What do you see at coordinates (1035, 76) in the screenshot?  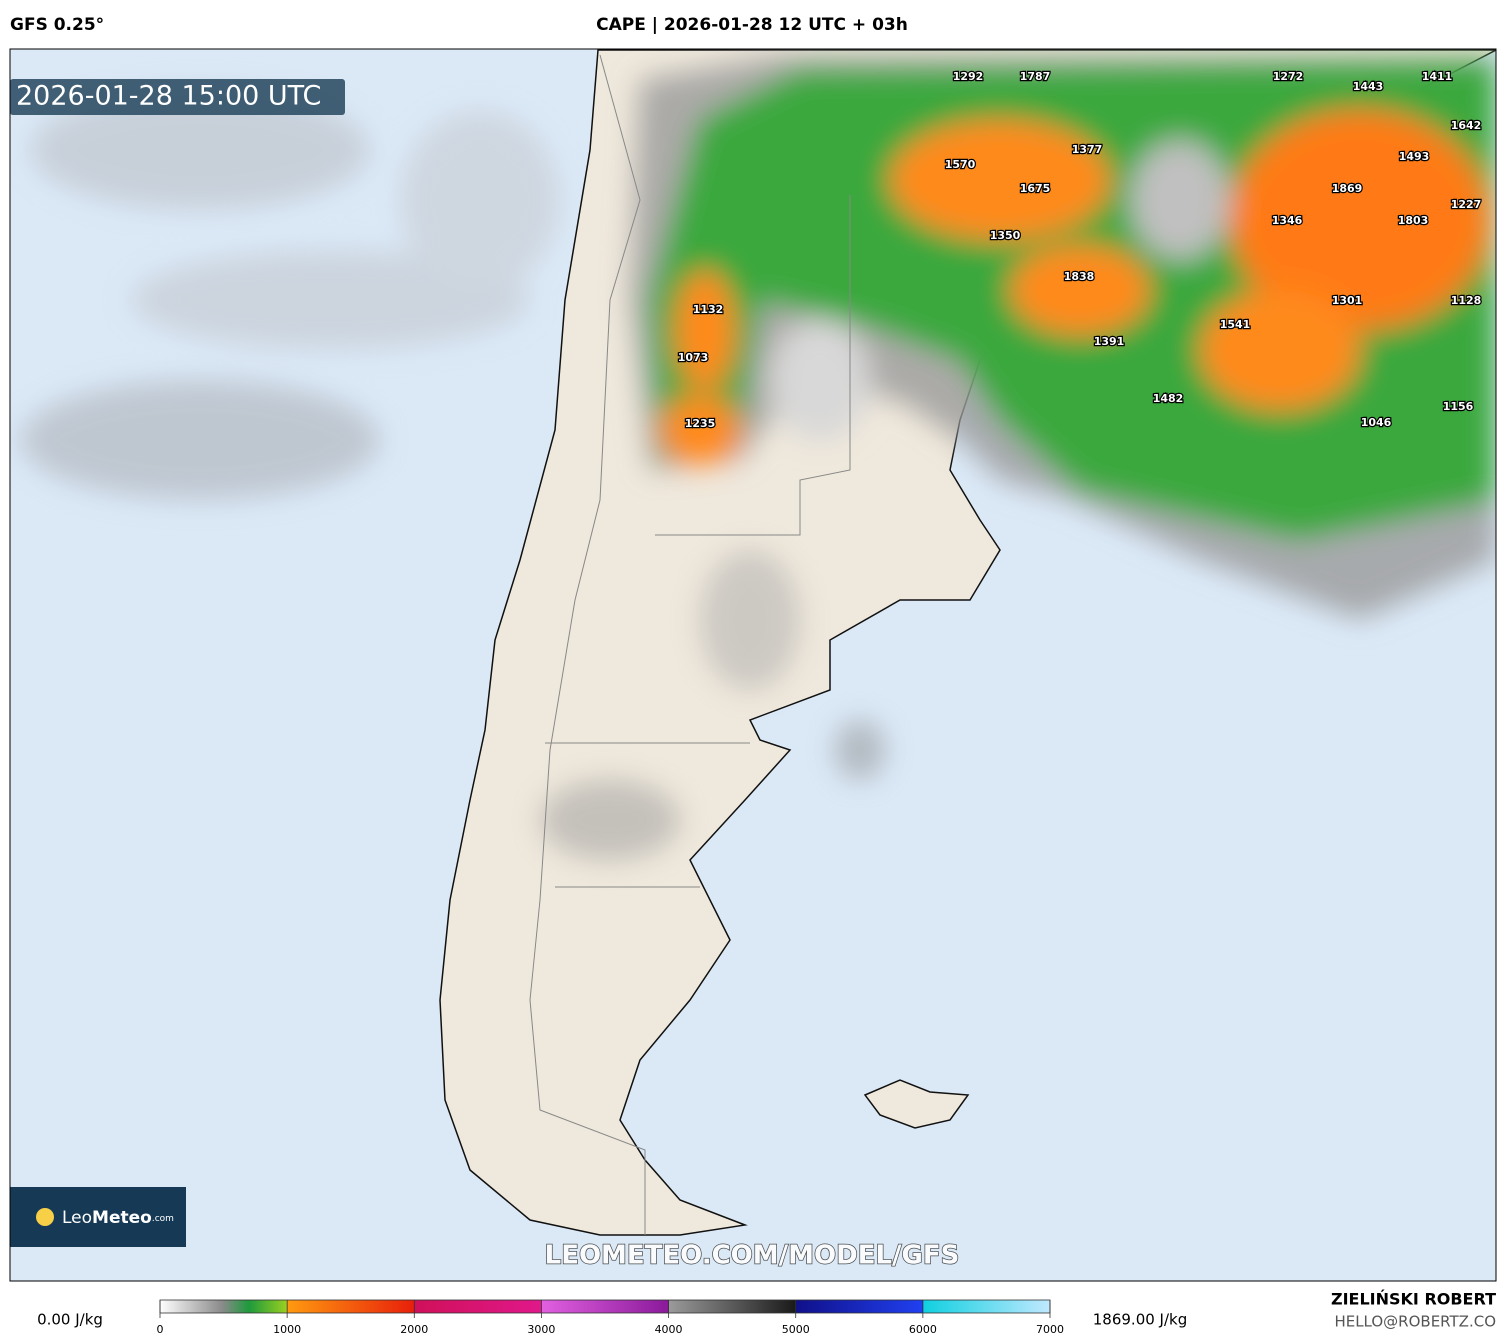 I see `cape-label: 1787` at bounding box center [1035, 76].